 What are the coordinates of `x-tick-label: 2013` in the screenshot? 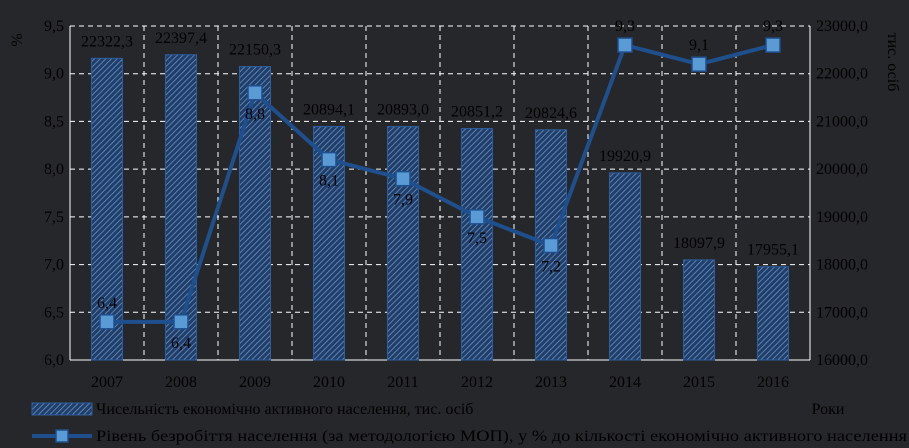 It's located at (551, 382).